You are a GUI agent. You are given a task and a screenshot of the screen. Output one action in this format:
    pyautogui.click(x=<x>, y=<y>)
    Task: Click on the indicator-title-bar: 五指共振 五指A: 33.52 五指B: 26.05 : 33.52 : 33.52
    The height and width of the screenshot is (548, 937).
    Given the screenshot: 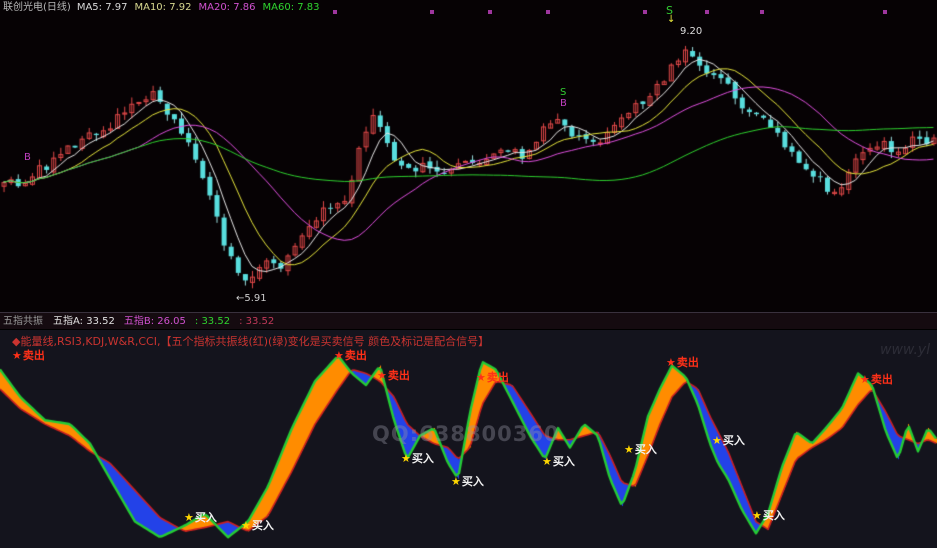 What is the action you would take?
    pyautogui.click(x=468, y=320)
    